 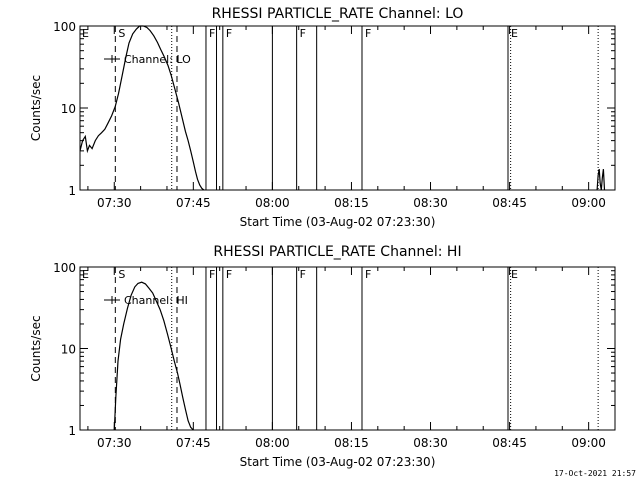 What do you see at coordinates (337, 252) in the screenshot?
I see `chart-title: RHESSI PARTICLE_RATE Channel: HI` at bounding box center [337, 252].